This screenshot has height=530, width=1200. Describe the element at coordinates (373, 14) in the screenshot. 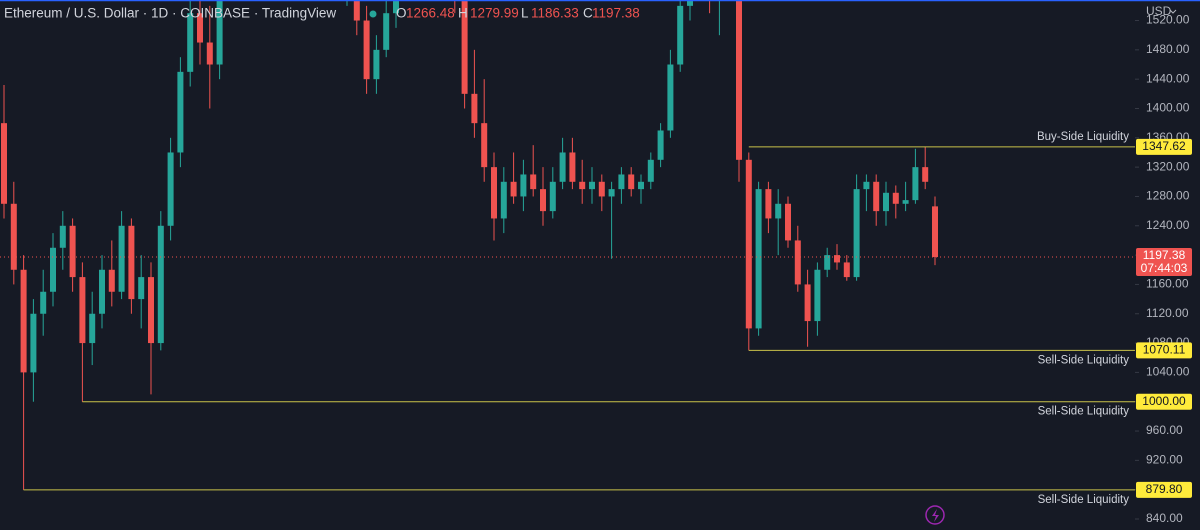

I see `status-dot` at that location.